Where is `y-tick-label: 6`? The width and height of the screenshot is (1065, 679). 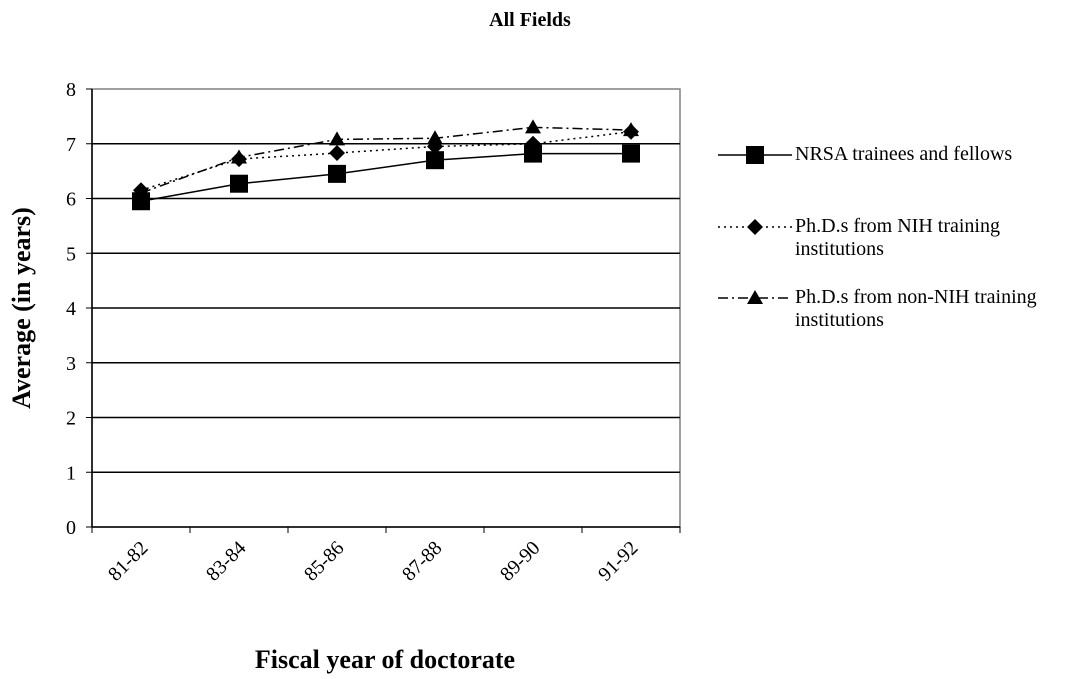 y-tick-label: 6 is located at coordinates (71, 200).